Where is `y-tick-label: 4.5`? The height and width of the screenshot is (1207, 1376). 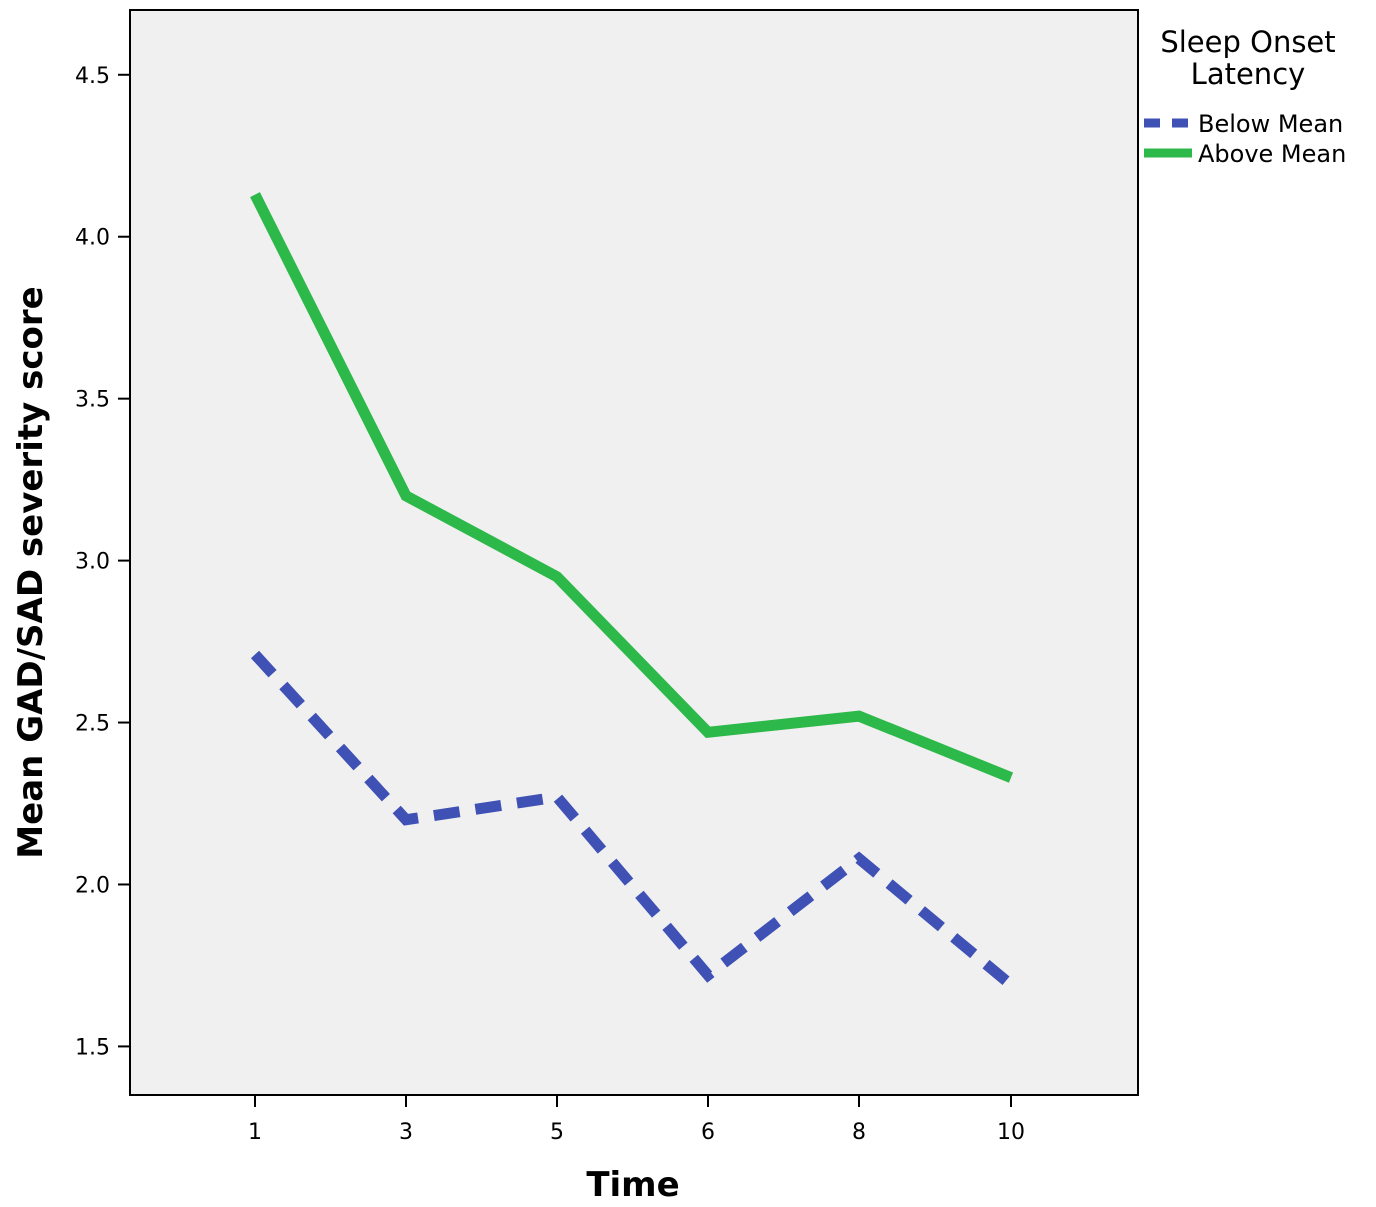
y-tick-label: 4.5 is located at coordinates (92, 76).